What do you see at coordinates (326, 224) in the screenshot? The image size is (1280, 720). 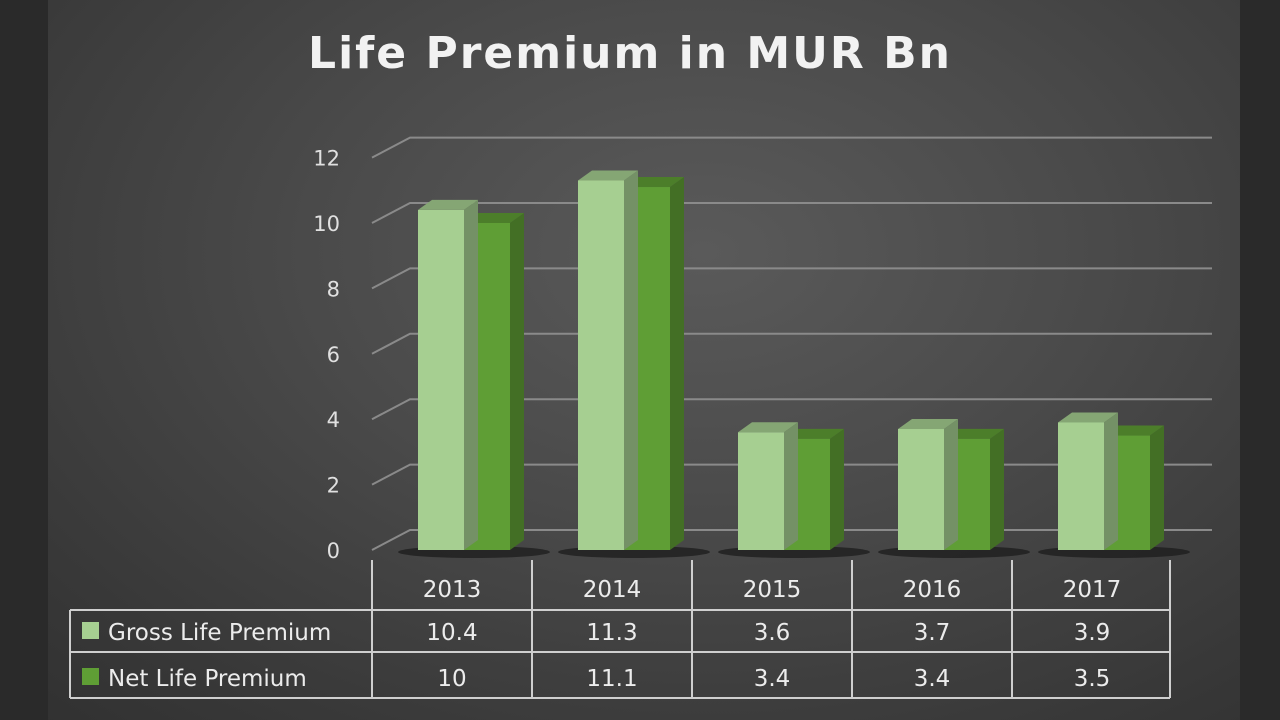 I see `y-tick-label: 10` at bounding box center [326, 224].